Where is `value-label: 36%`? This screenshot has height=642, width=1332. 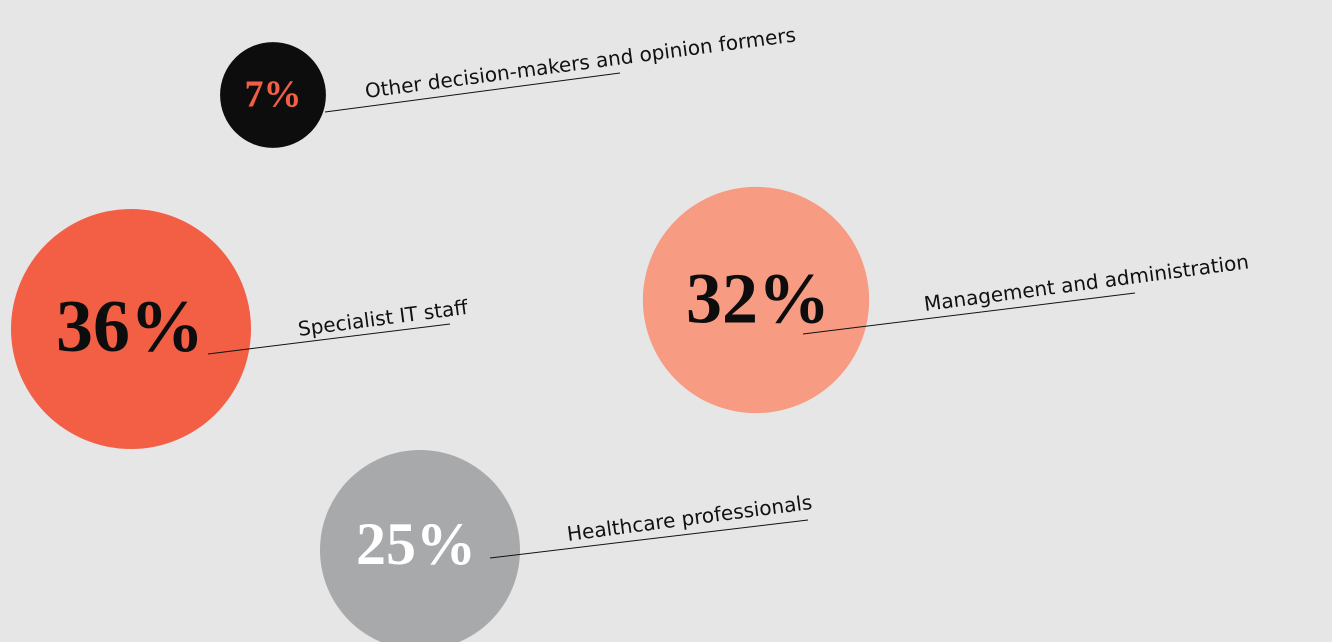
value-label: 36% is located at coordinates (130, 327).